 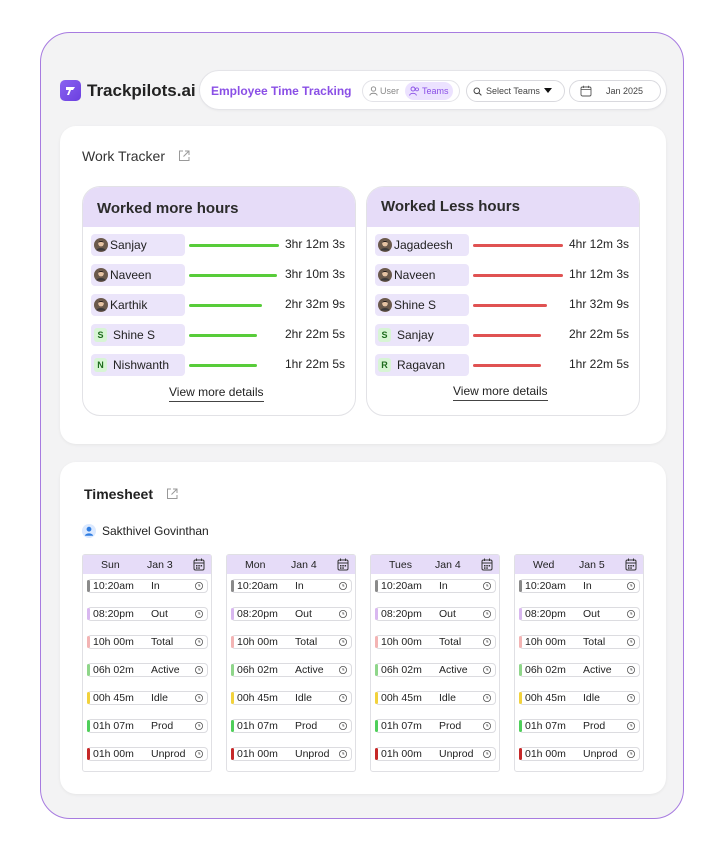 What do you see at coordinates (598, 334) in the screenshot?
I see `hours-value: 2hr 22m 5s` at bounding box center [598, 334].